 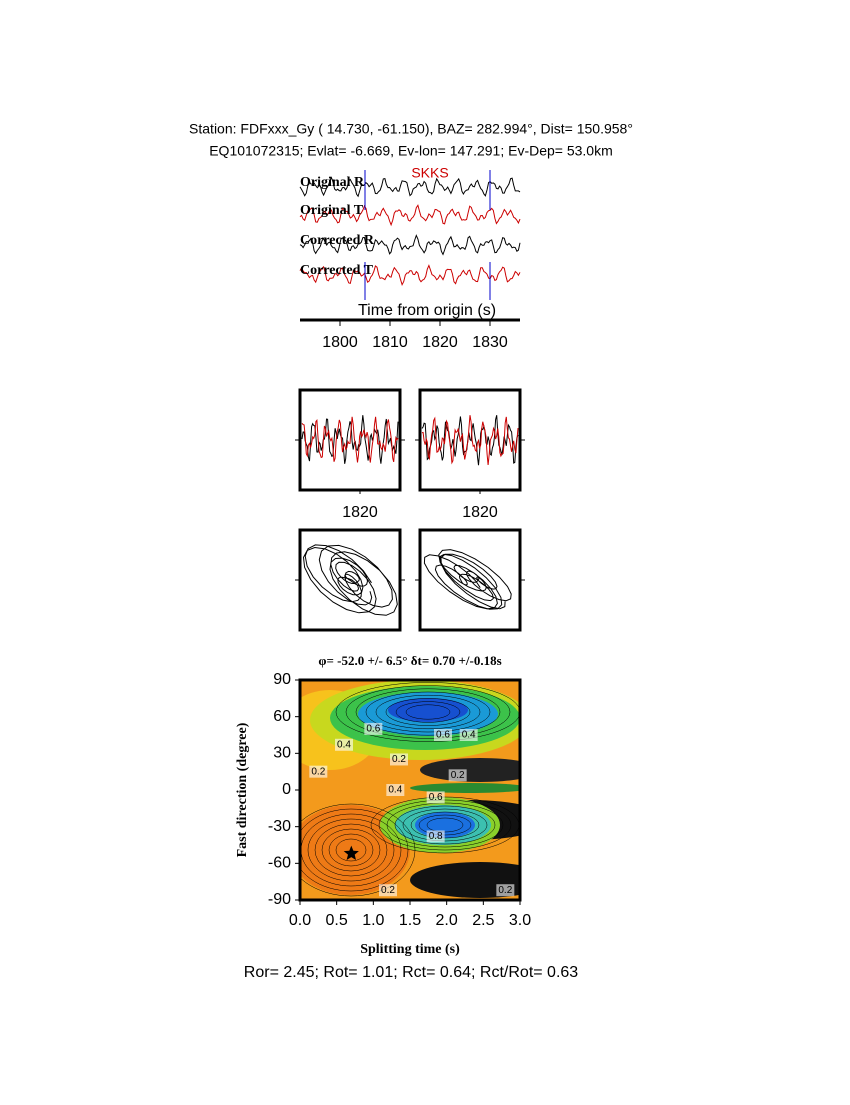 What do you see at coordinates (337, 240) in the screenshot?
I see `trace-label: Corrected R` at bounding box center [337, 240].